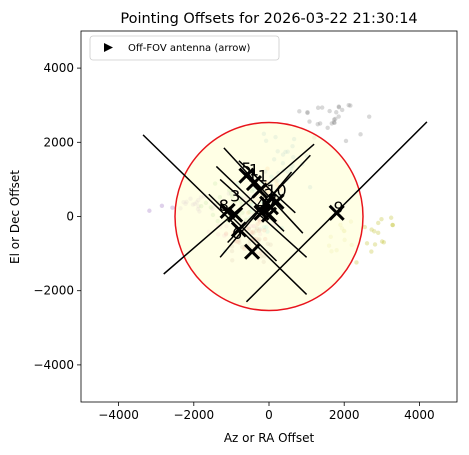 Image resolution: width=469 pixels, height=455 pixels. What do you see at coordinates (53, 291) in the screenshot?
I see `y-tick-label: −2000` at bounding box center [53, 291].